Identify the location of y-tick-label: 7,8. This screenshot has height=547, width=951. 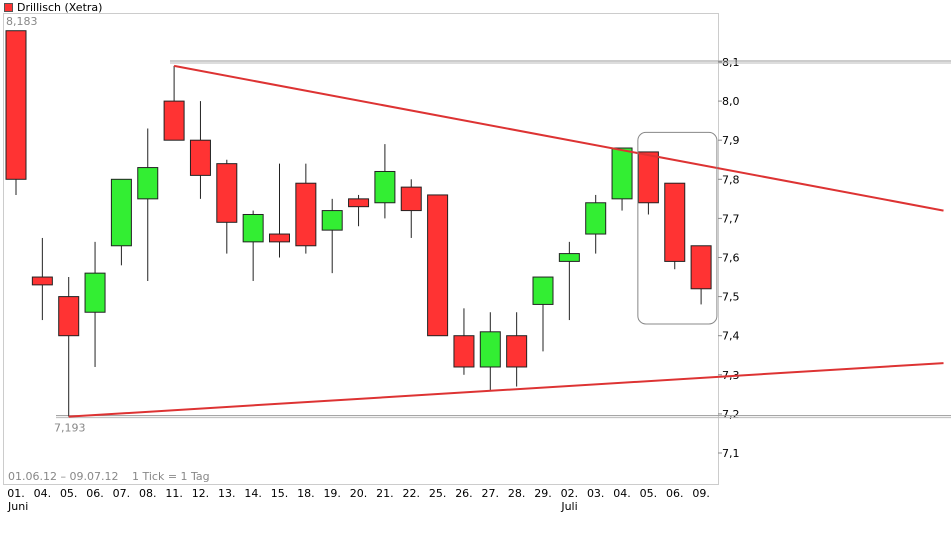
(731, 179).